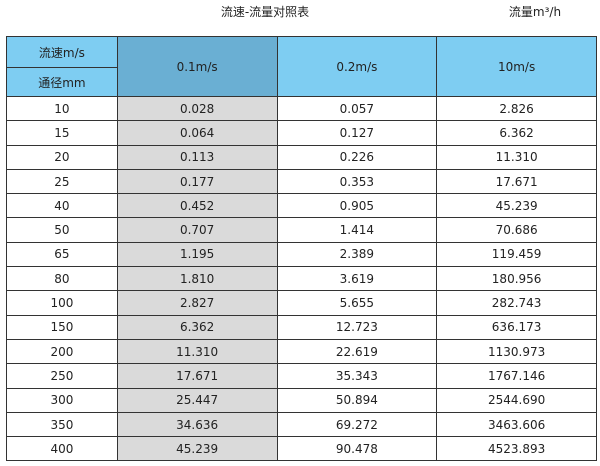 The width and height of the screenshot is (600, 466). Describe the element at coordinates (197, 133) in the screenshot. I see `flow-cell: 0.064` at that location.